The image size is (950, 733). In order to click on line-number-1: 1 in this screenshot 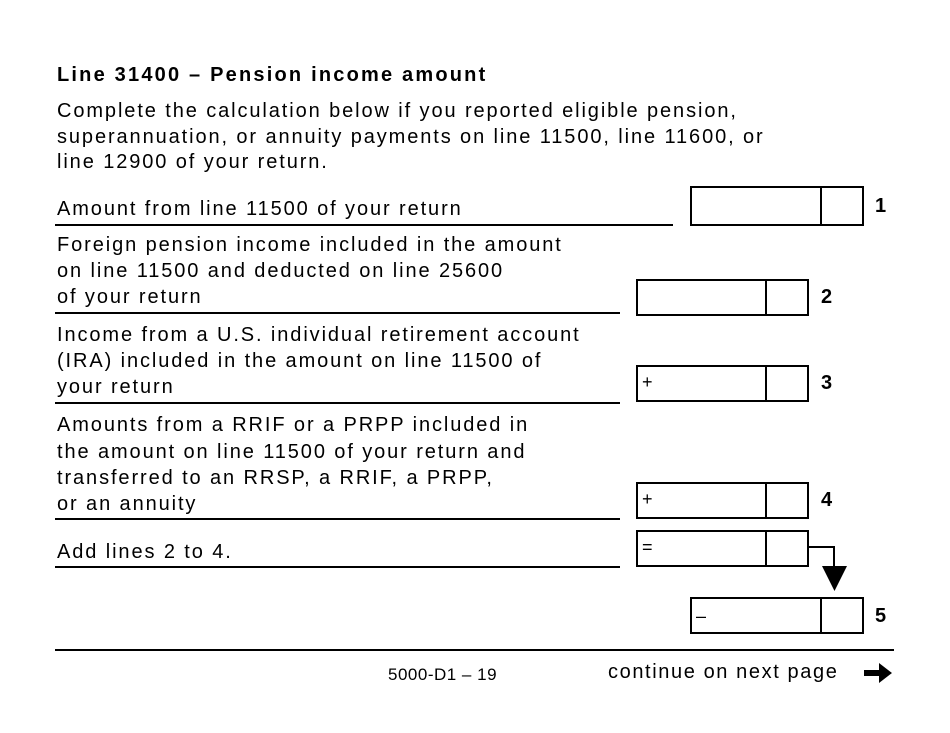, I will do `click(881, 206)`.